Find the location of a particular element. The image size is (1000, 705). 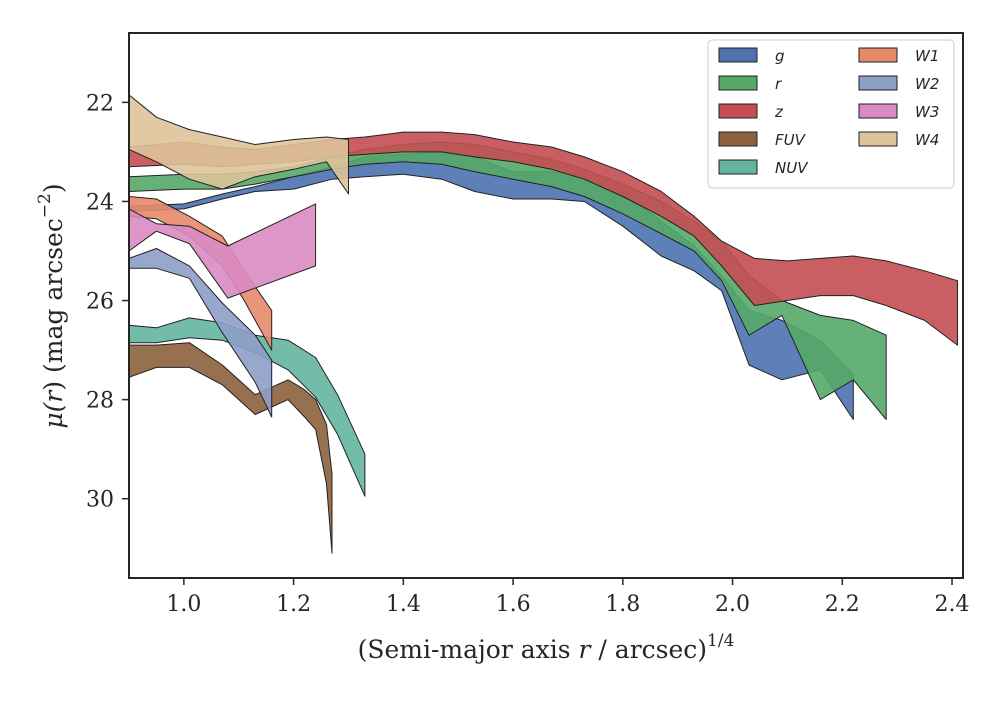

x-tick-label: 2.0 is located at coordinates (732, 604).